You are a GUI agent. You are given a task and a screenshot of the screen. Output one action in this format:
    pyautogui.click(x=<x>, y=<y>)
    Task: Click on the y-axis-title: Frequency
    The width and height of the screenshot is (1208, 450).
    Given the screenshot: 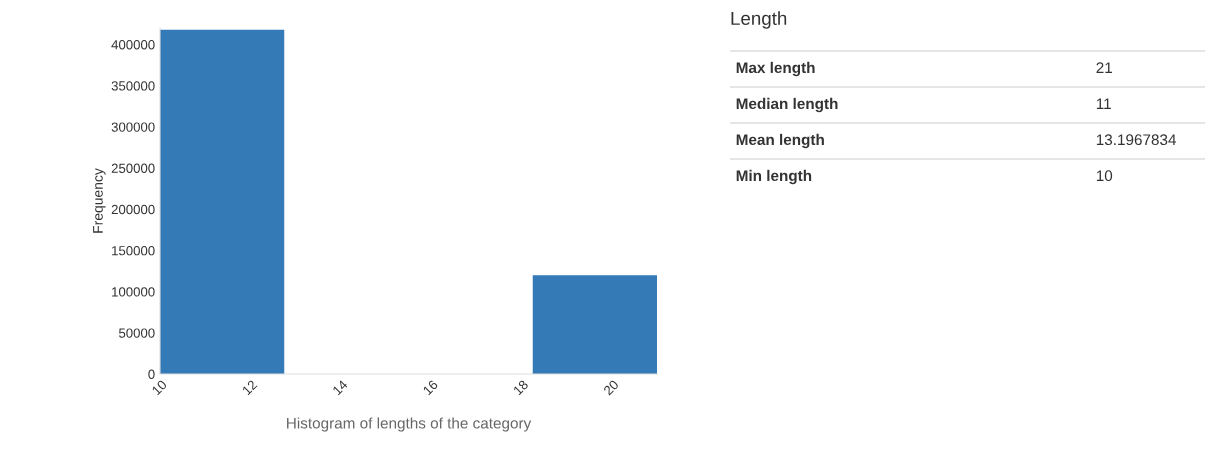 What is the action you would take?
    pyautogui.click(x=99, y=200)
    